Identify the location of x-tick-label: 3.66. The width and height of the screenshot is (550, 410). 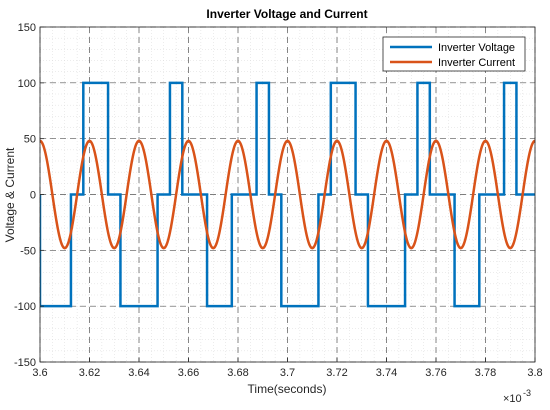
(188, 373).